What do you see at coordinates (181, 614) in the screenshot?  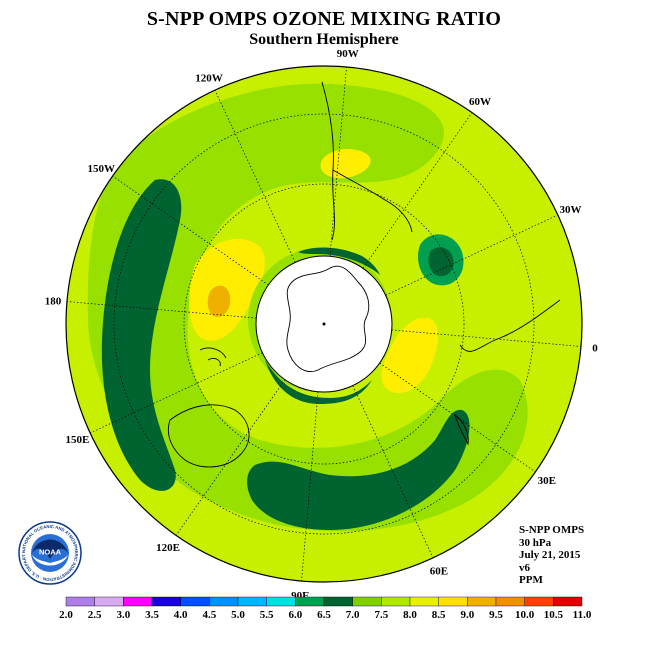 I see `colorbar-tick-label: 4.0` at bounding box center [181, 614].